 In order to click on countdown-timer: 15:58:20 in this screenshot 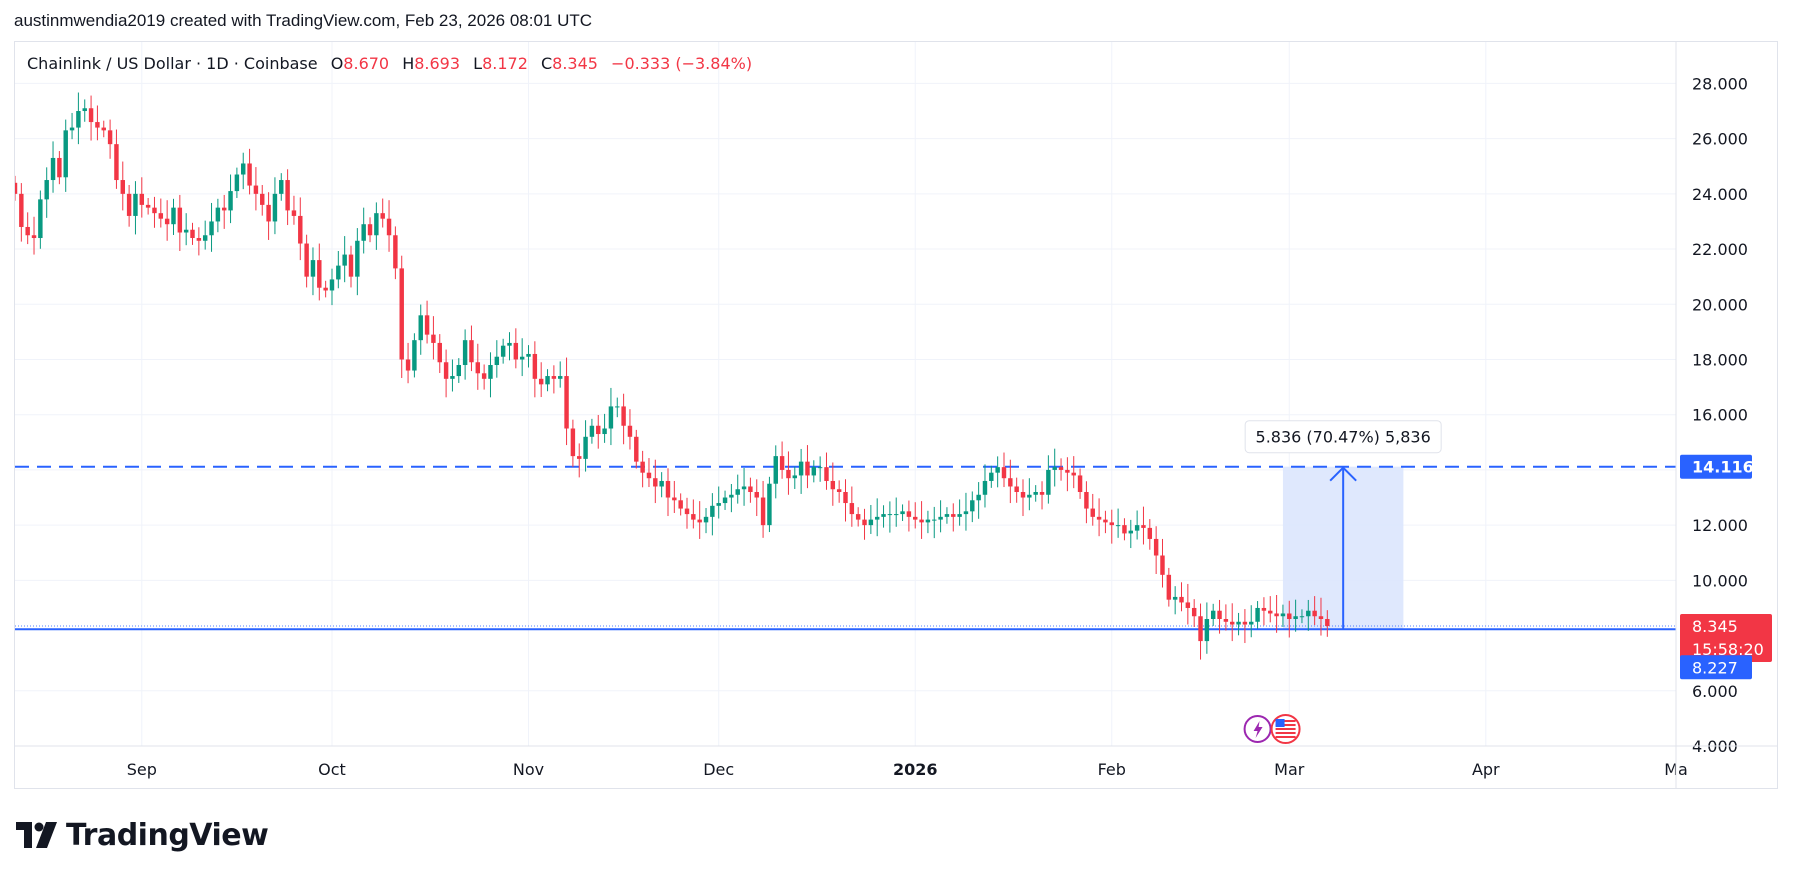, I will do `click(1728, 649)`.